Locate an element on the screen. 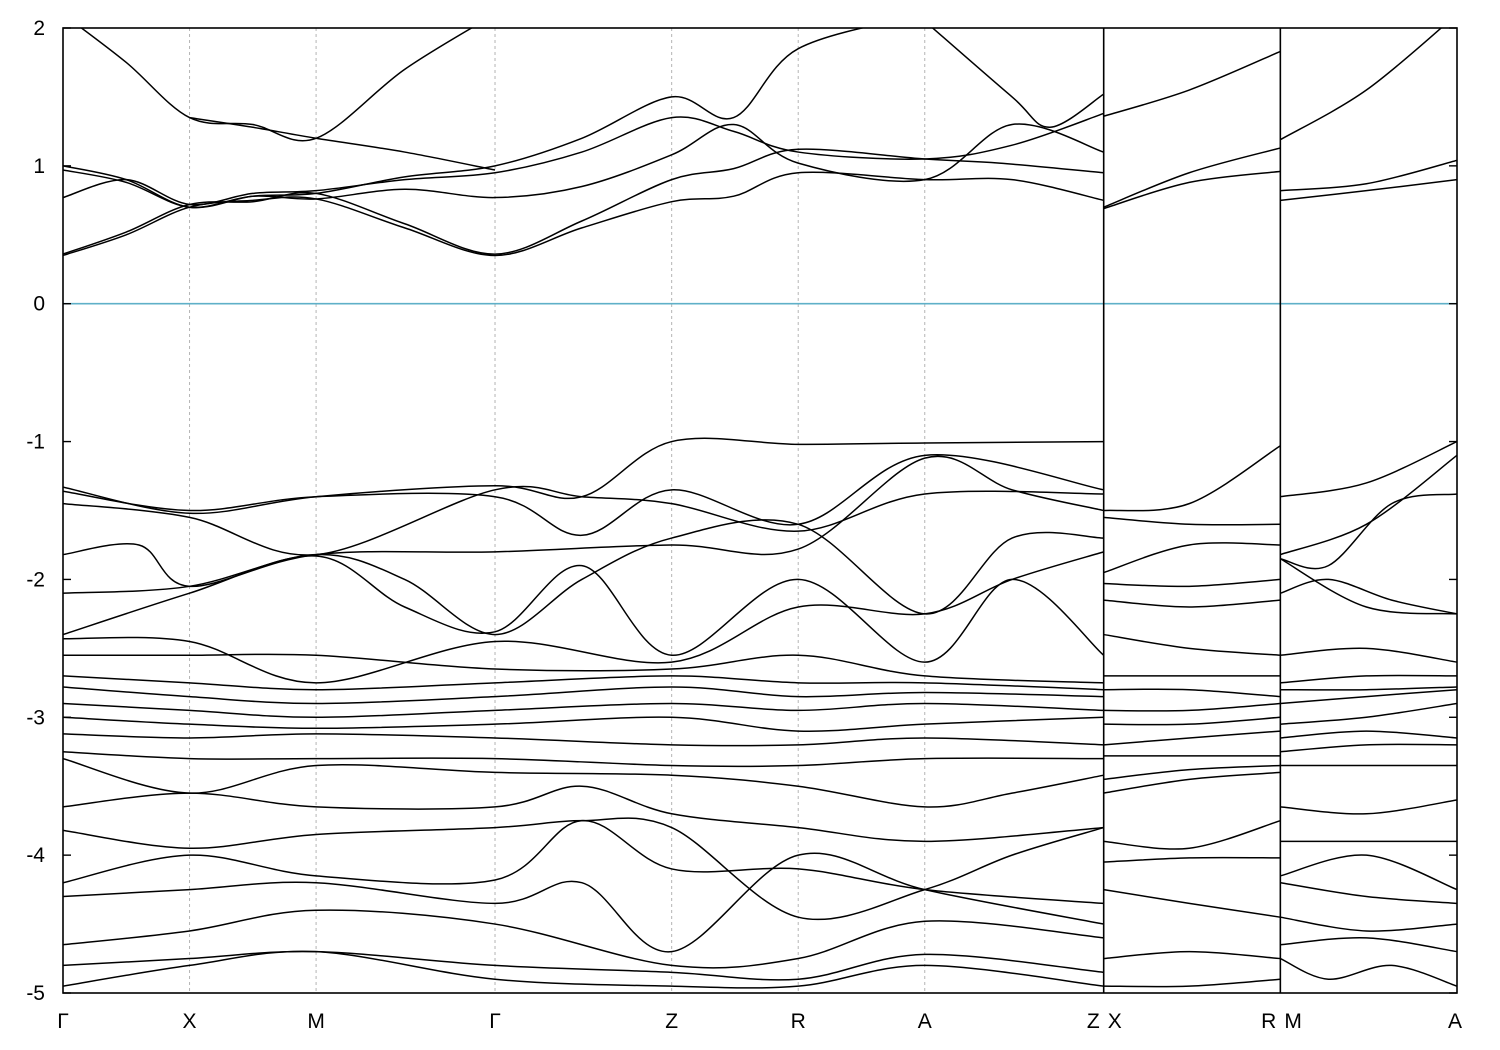 The height and width of the screenshot is (1050, 1500). y-tick-label: -5 is located at coordinates (35, 993).